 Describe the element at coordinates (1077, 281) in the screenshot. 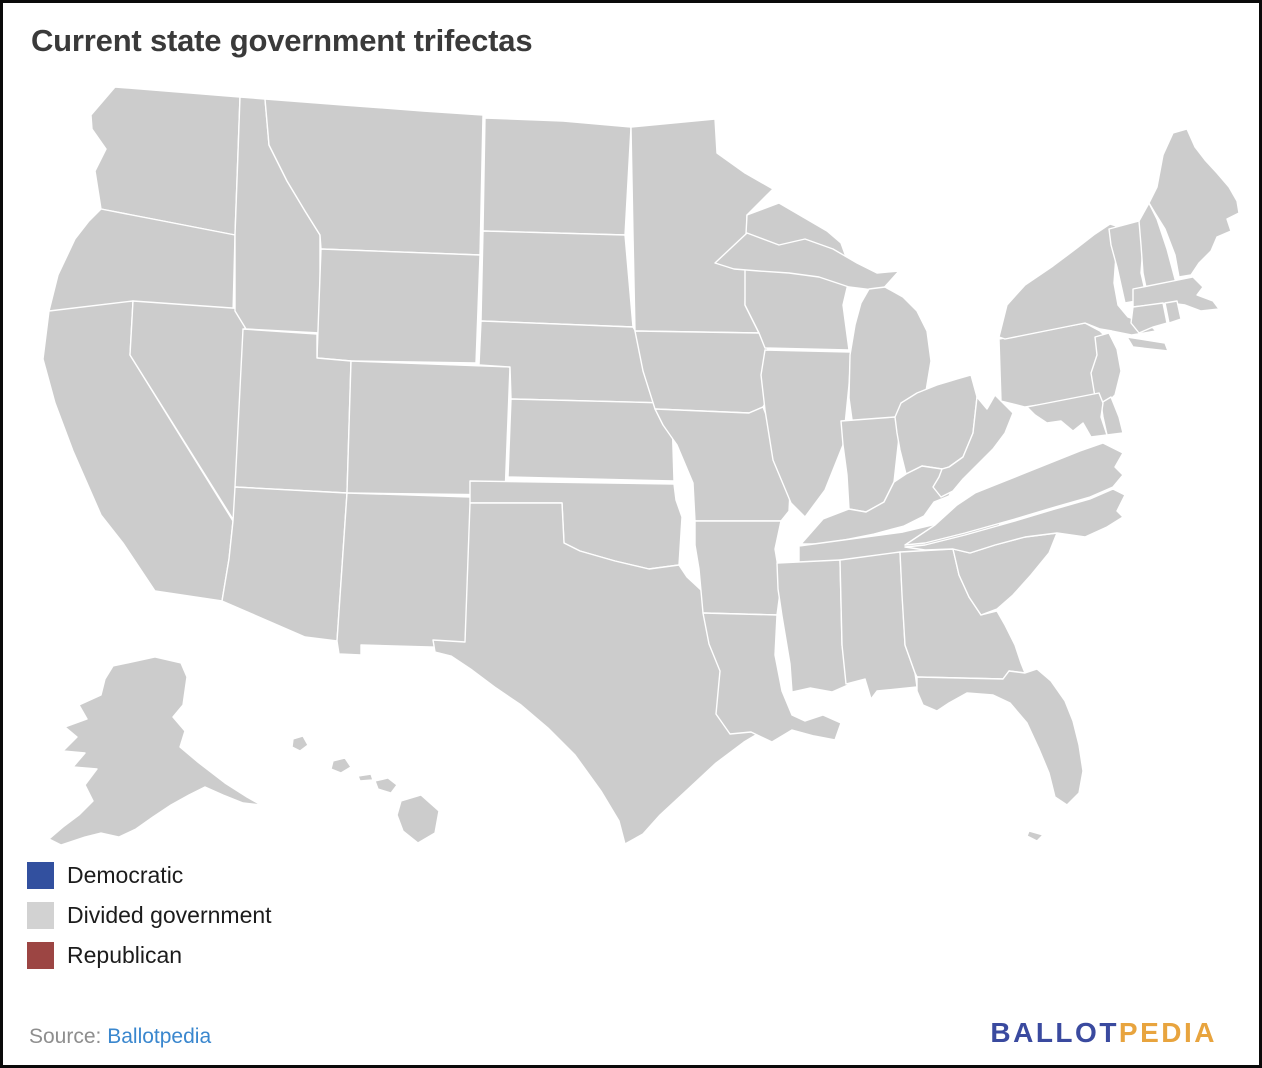

I see `state-new-york` at that location.